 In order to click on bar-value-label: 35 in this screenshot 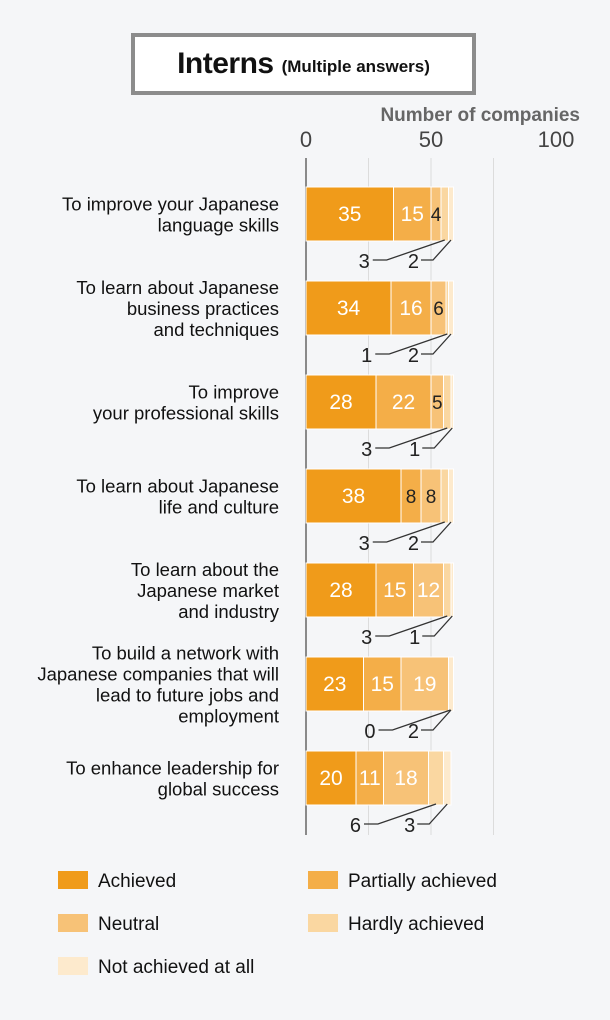, I will do `click(349, 214)`.